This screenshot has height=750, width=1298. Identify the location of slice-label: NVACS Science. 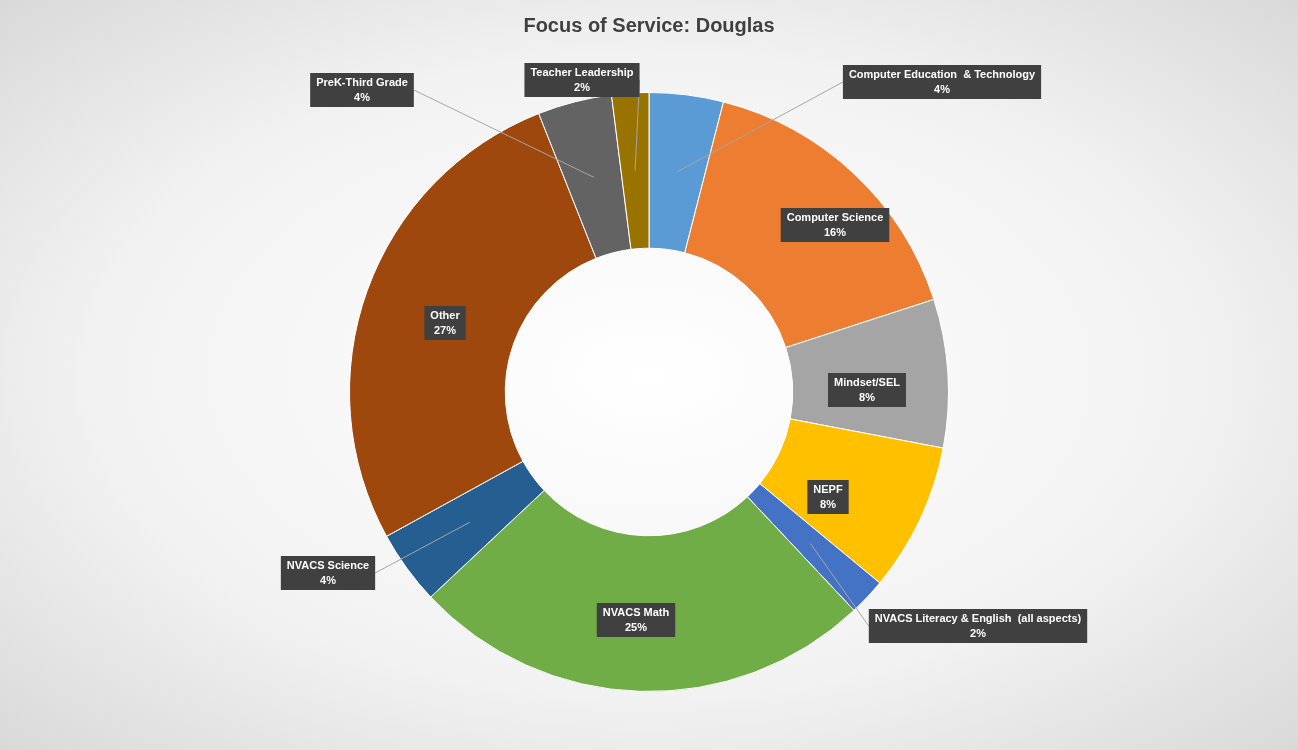
(328, 565).